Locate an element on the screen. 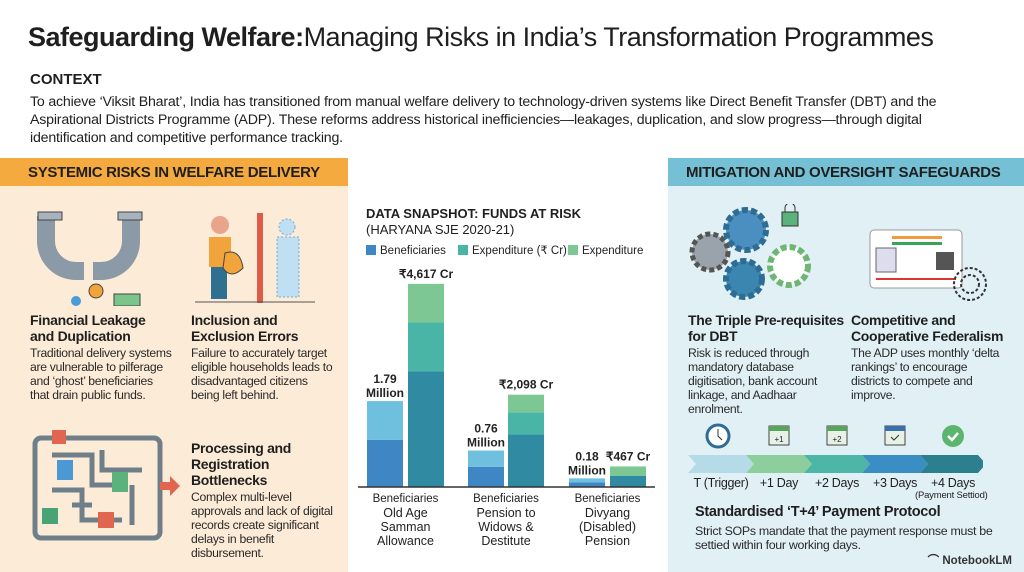 The image size is (1024, 572). legend-label: Expenditure (₹ Cr) is located at coordinates (519, 251).